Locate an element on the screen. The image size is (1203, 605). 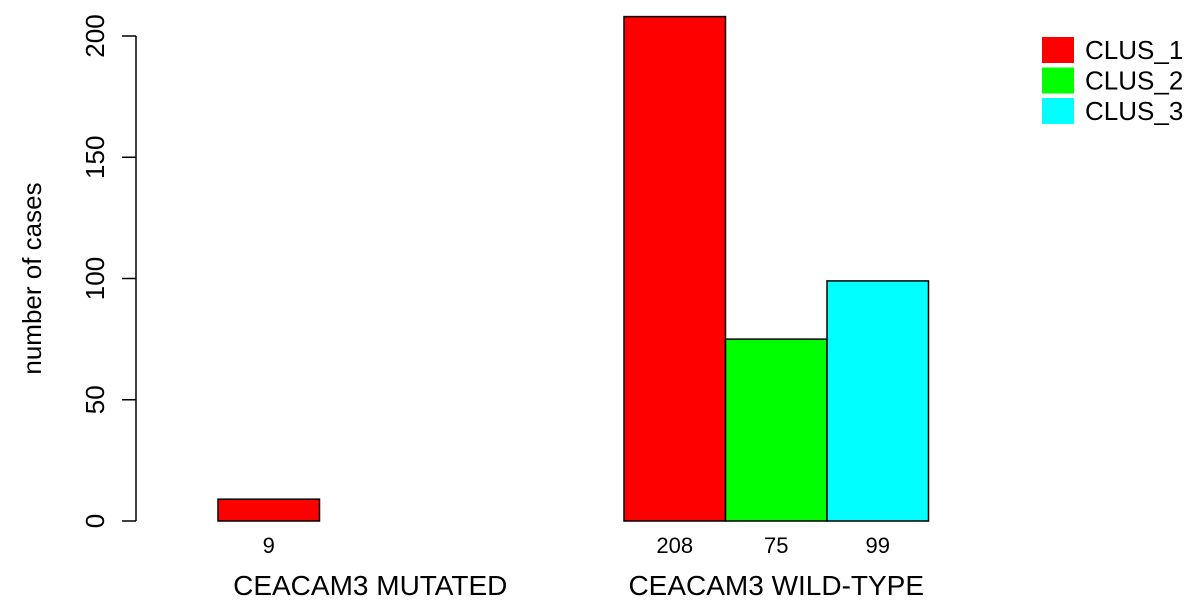
y-axis: 0 50 100 150 200 is located at coordinates (108, 271).